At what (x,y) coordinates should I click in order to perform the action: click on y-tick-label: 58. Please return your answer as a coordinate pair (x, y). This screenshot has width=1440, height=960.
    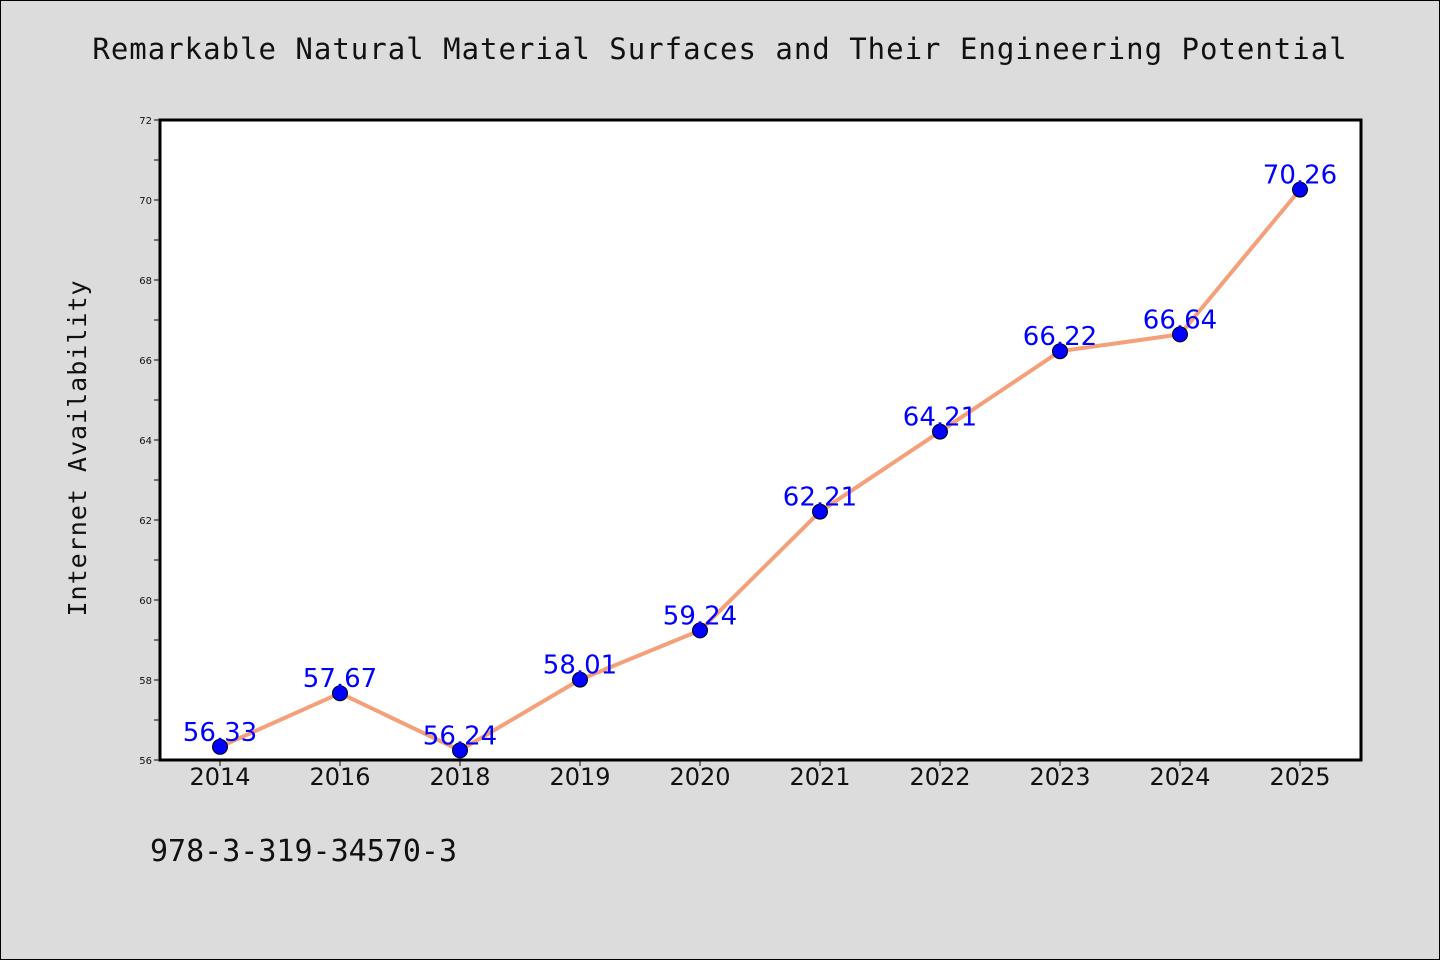
    Looking at the image, I should click on (145, 681).